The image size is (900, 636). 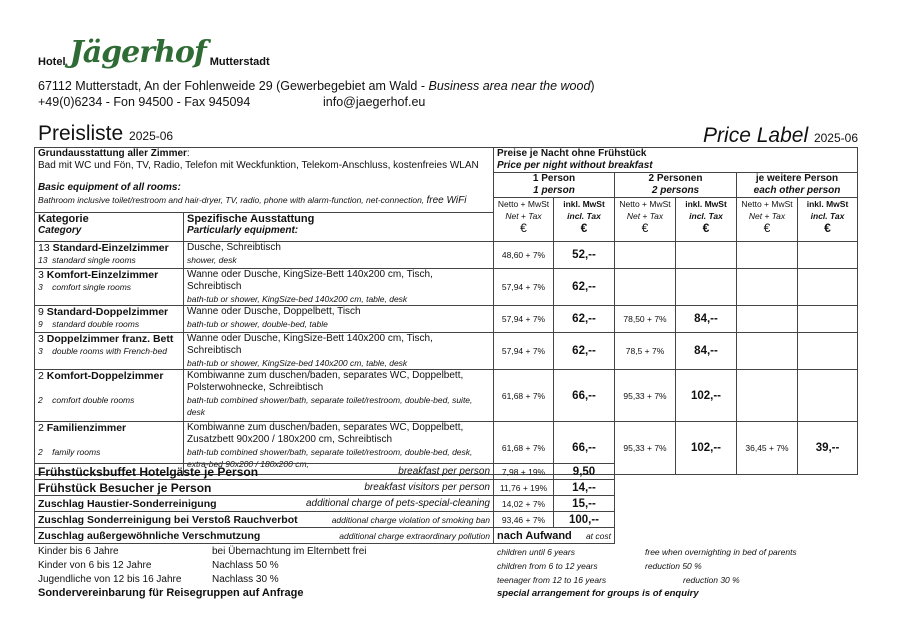 I want to click on title-en: Price Label 2025-06, so click(x=780, y=135).